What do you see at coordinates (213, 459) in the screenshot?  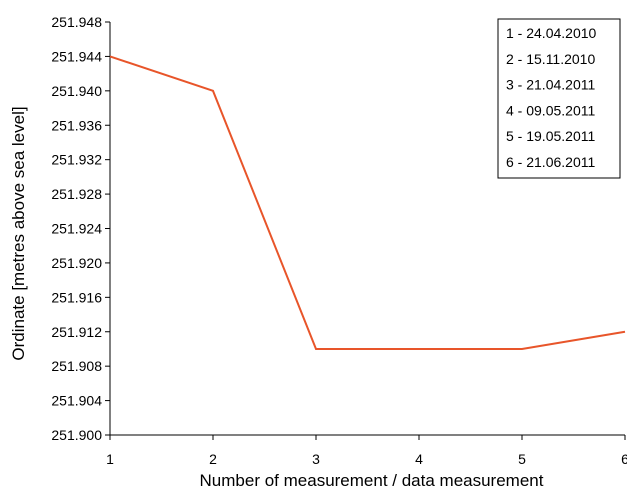 I see `x-tick-label: 2` at bounding box center [213, 459].